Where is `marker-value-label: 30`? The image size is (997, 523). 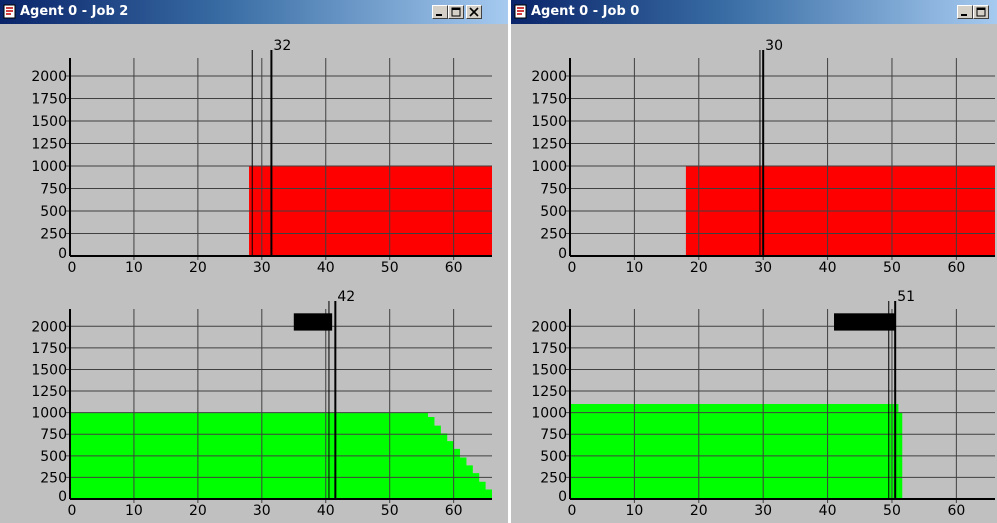 marker-value-label: 30 is located at coordinates (774, 46).